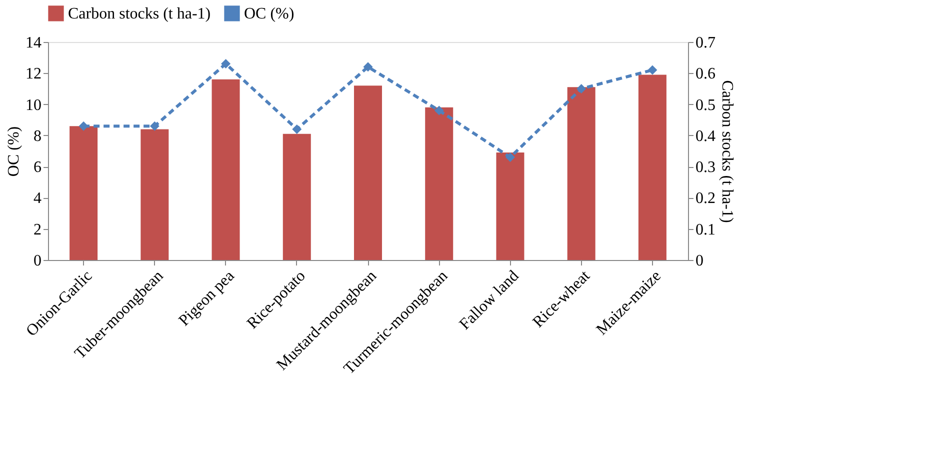  What do you see at coordinates (700, 261) in the screenshot?
I see `y2-tick-label: 0` at bounding box center [700, 261].